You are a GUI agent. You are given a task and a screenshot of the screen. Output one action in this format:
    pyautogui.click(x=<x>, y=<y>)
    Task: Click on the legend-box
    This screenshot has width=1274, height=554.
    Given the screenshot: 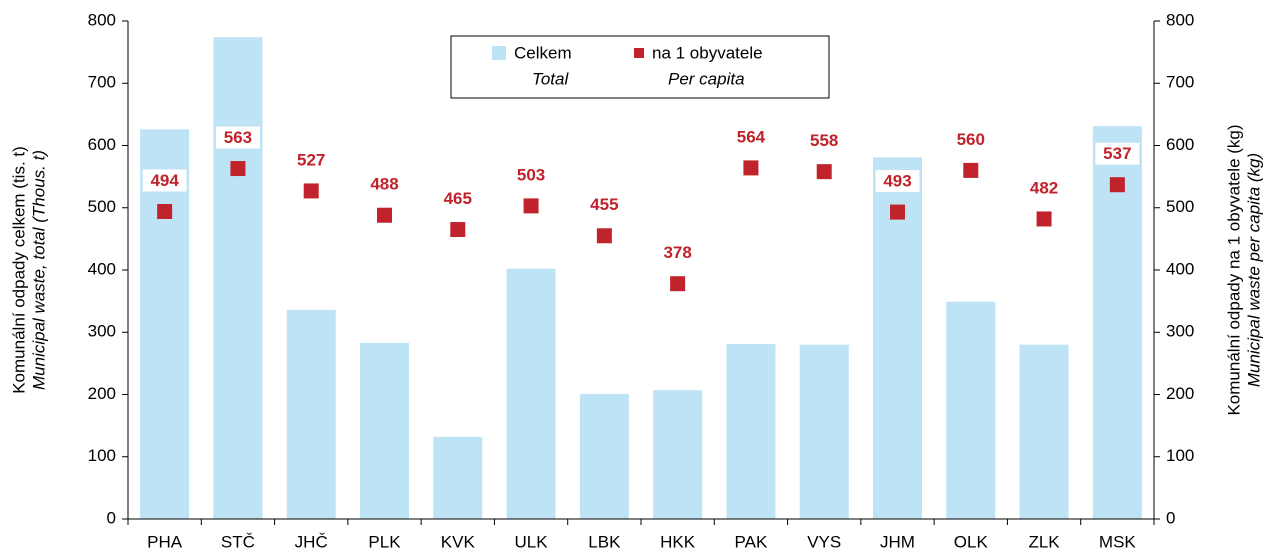 What is the action you would take?
    pyautogui.click(x=640, y=67)
    